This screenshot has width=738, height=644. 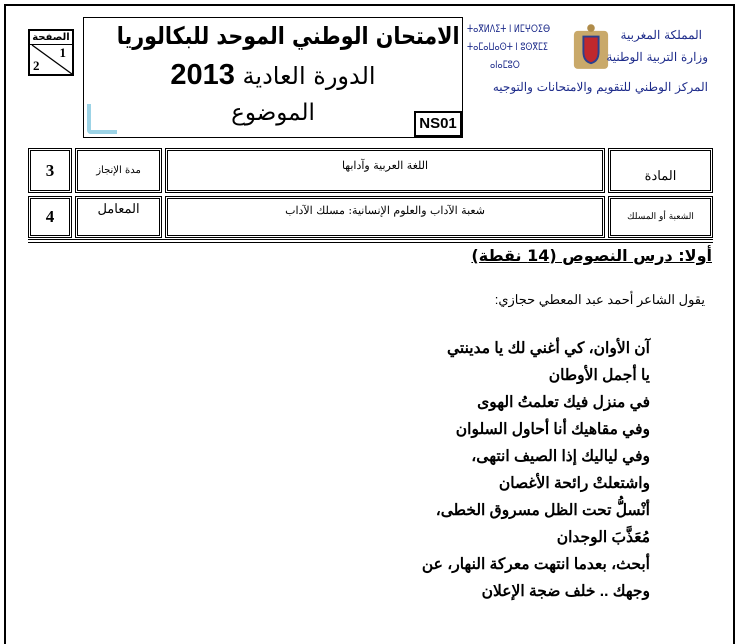 I want to click on poem-line: مُعَذَّبَ الوجدان, so click(x=603, y=537).